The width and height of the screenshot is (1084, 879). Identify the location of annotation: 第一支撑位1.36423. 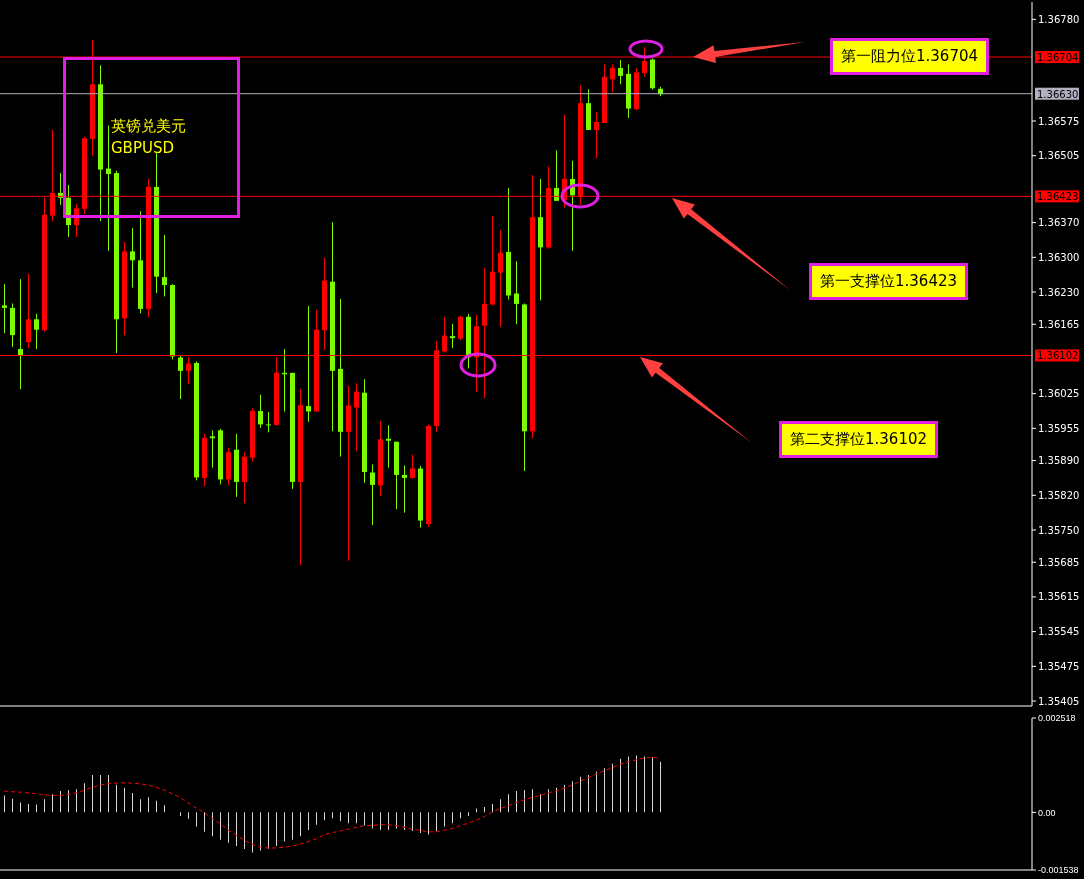
(889, 281).